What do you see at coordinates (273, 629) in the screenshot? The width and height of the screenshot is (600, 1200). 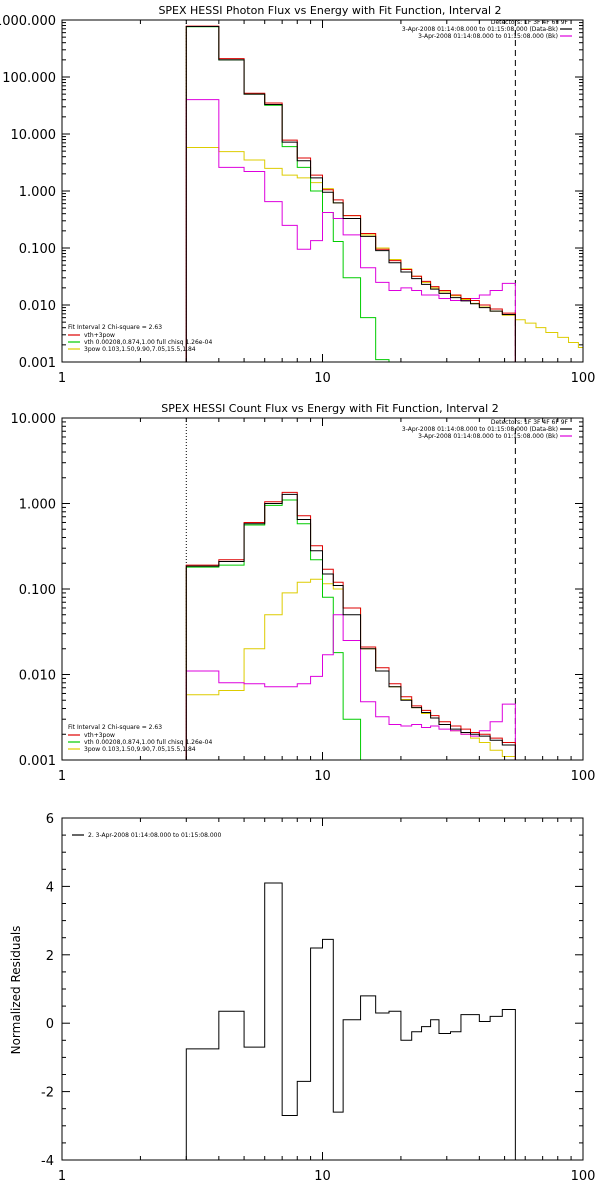 I see `series-vth` at bounding box center [273, 629].